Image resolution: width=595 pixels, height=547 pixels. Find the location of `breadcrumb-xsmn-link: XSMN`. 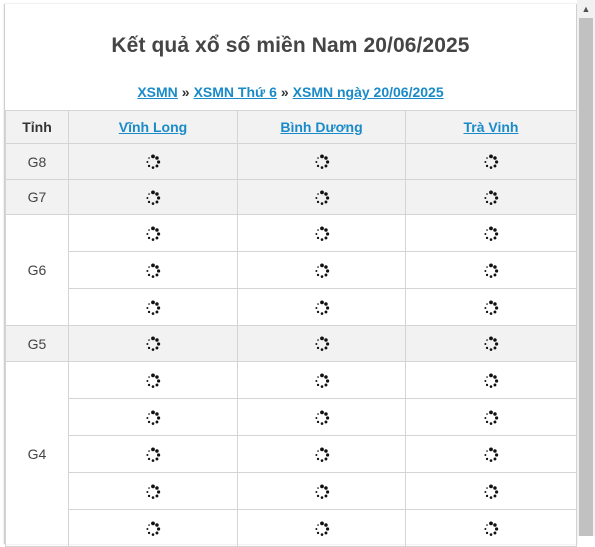

breadcrumb-xsmn-link: XSMN is located at coordinates (157, 92).